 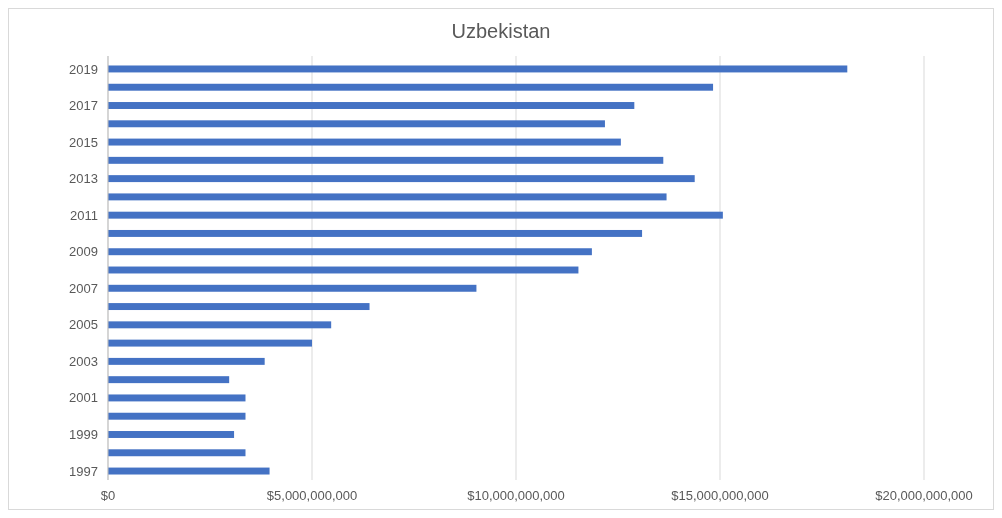 I want to click on chart-title: Uzbekistan, so click(x=501, y=31).